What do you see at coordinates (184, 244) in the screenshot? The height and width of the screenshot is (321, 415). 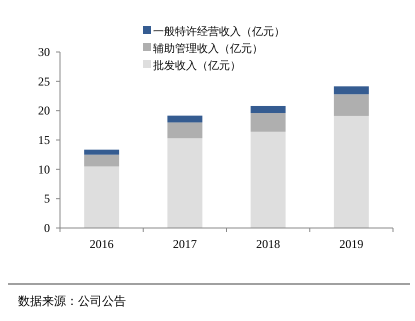 I see `xtick: 2017` at bounding box center [184, 244].